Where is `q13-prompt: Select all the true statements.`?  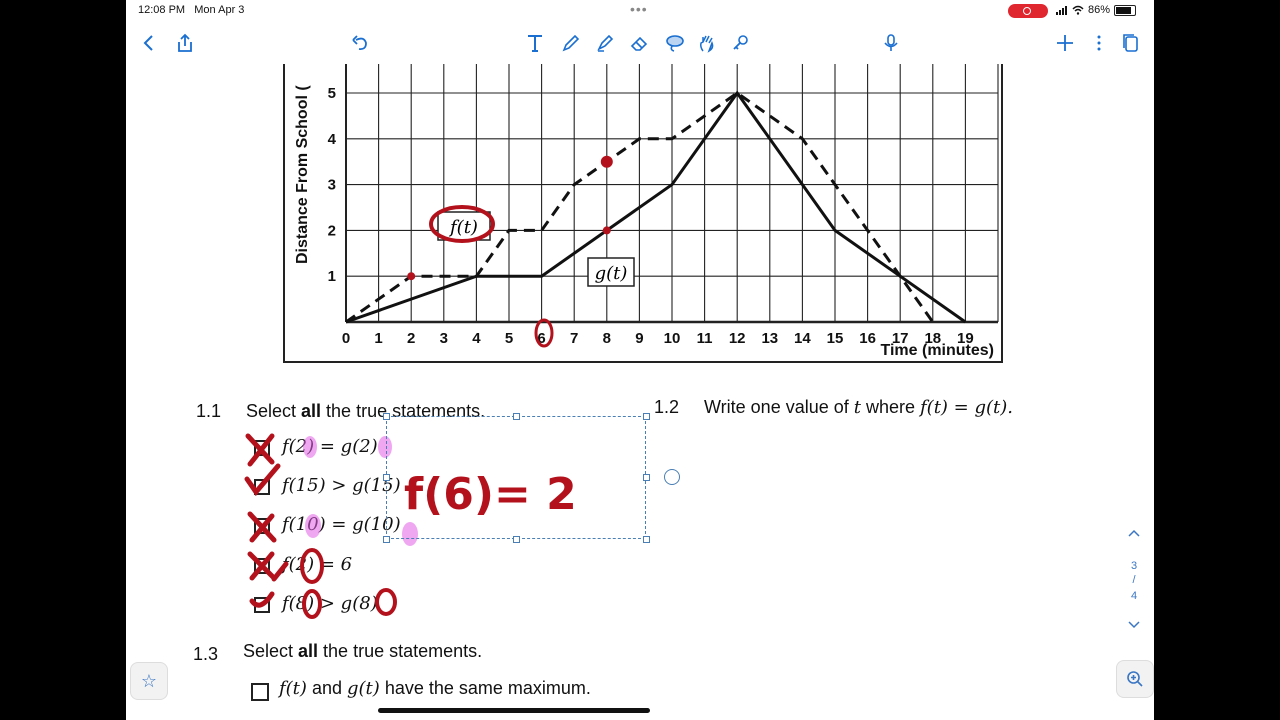 q13-prompt: Select all the true statements. is located at coordinates (363, 651).